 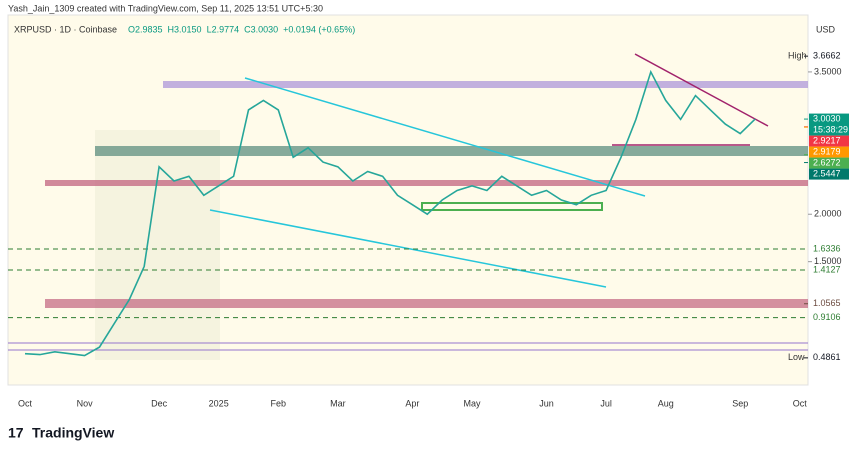 I want to click on x-tick-label: Apr, so click(x=412, y=403).